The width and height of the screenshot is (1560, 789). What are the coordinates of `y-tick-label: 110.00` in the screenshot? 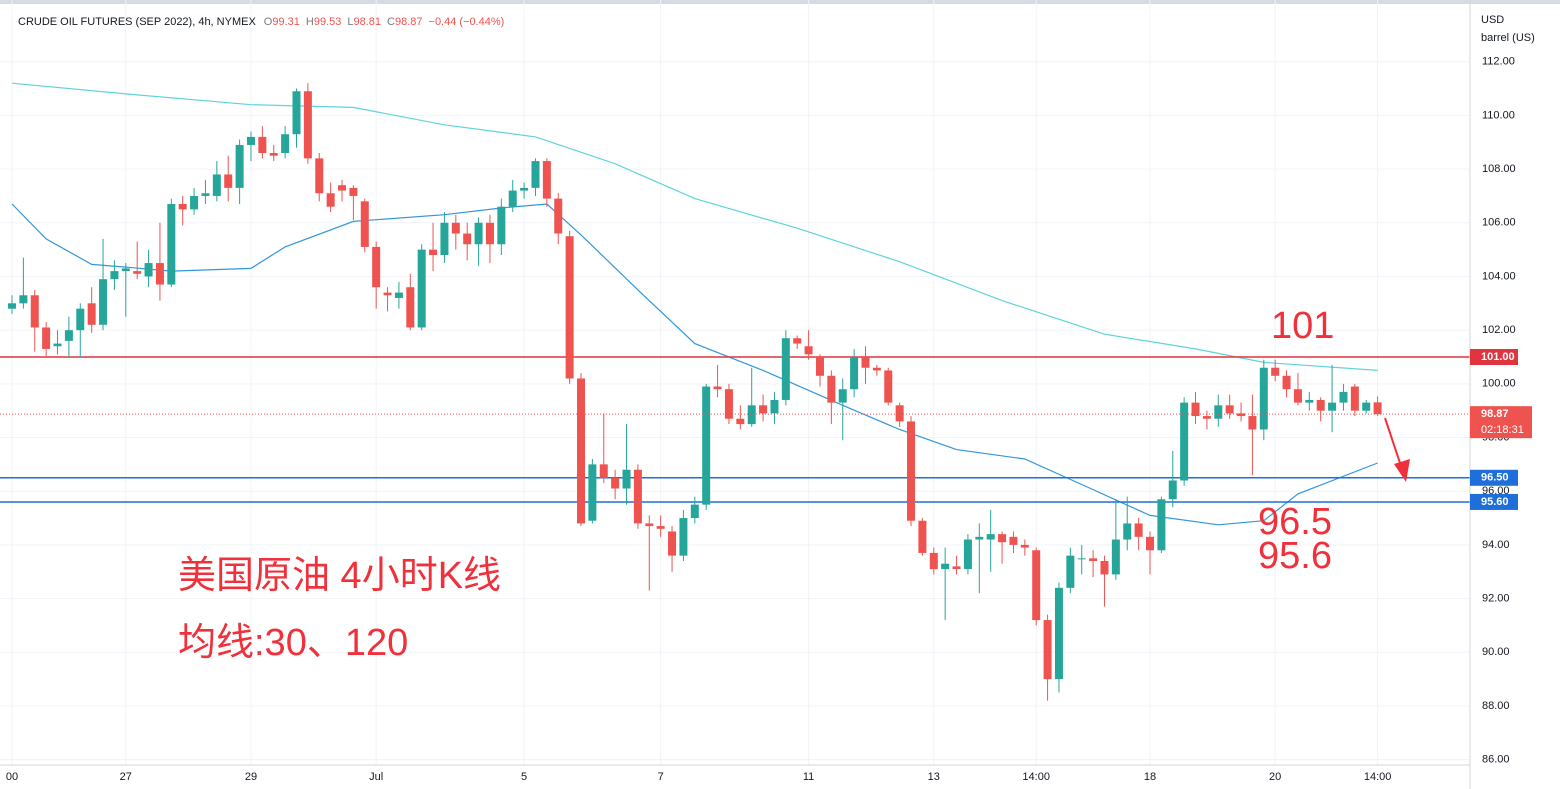 It's located at (1498, 115).